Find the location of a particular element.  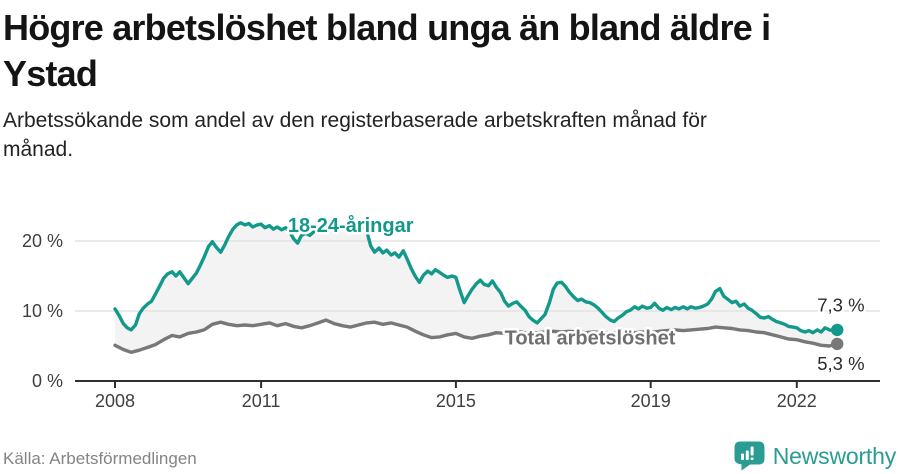

x-tick-label: 2008 is located at coordinates (115, 401).